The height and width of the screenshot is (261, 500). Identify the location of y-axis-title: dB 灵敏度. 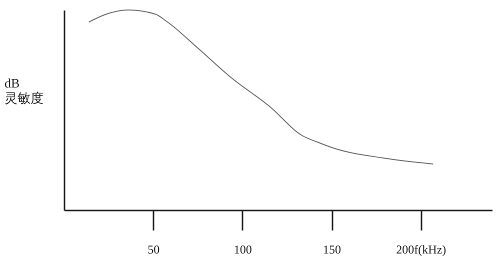
(24, 91).